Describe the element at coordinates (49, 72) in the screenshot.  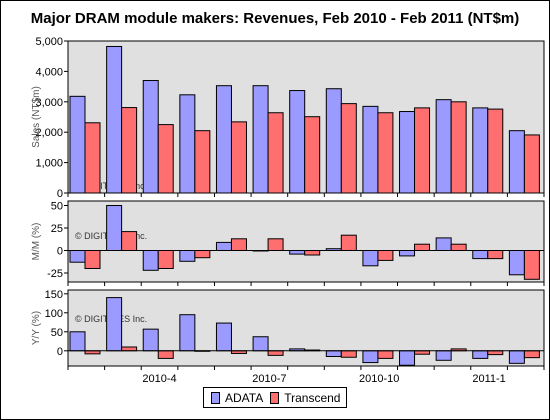
I see `y-tick-label-sales: 4,000` at that location.